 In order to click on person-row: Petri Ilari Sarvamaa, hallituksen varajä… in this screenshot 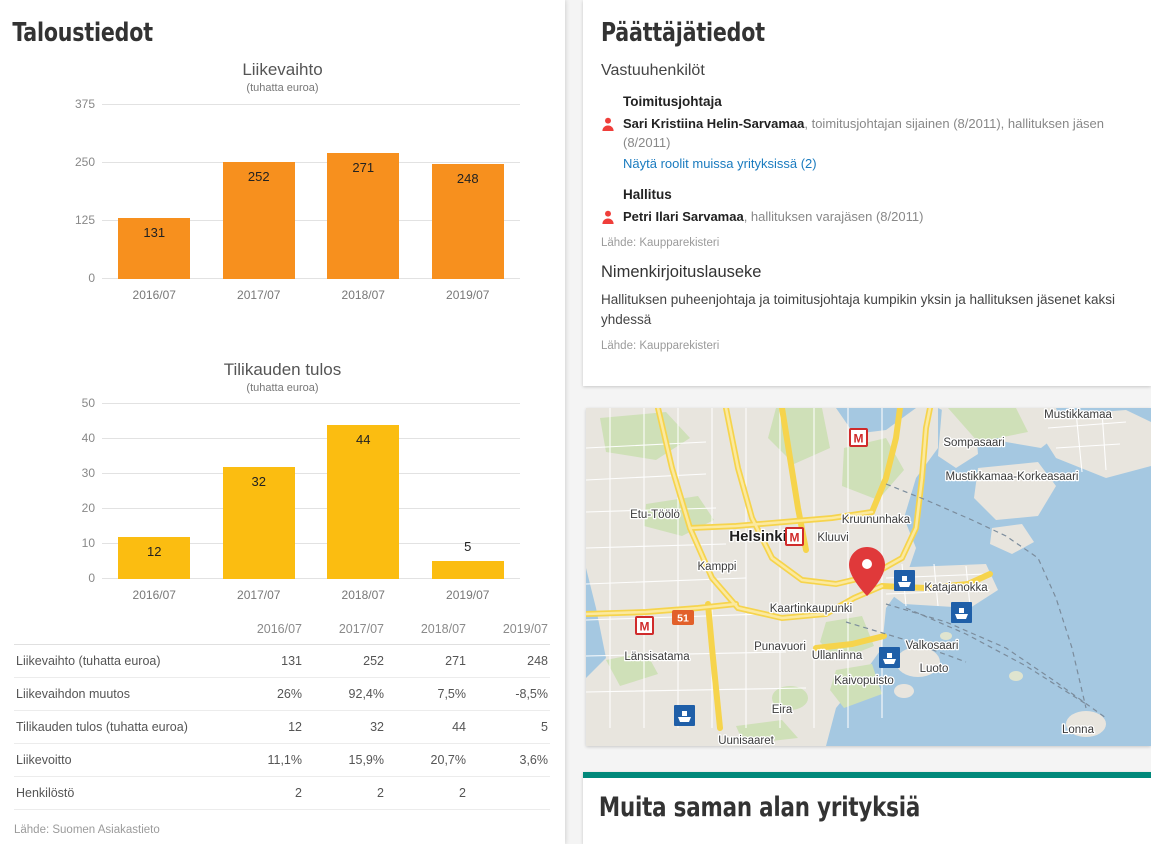, I will do `click(867, 217)`.